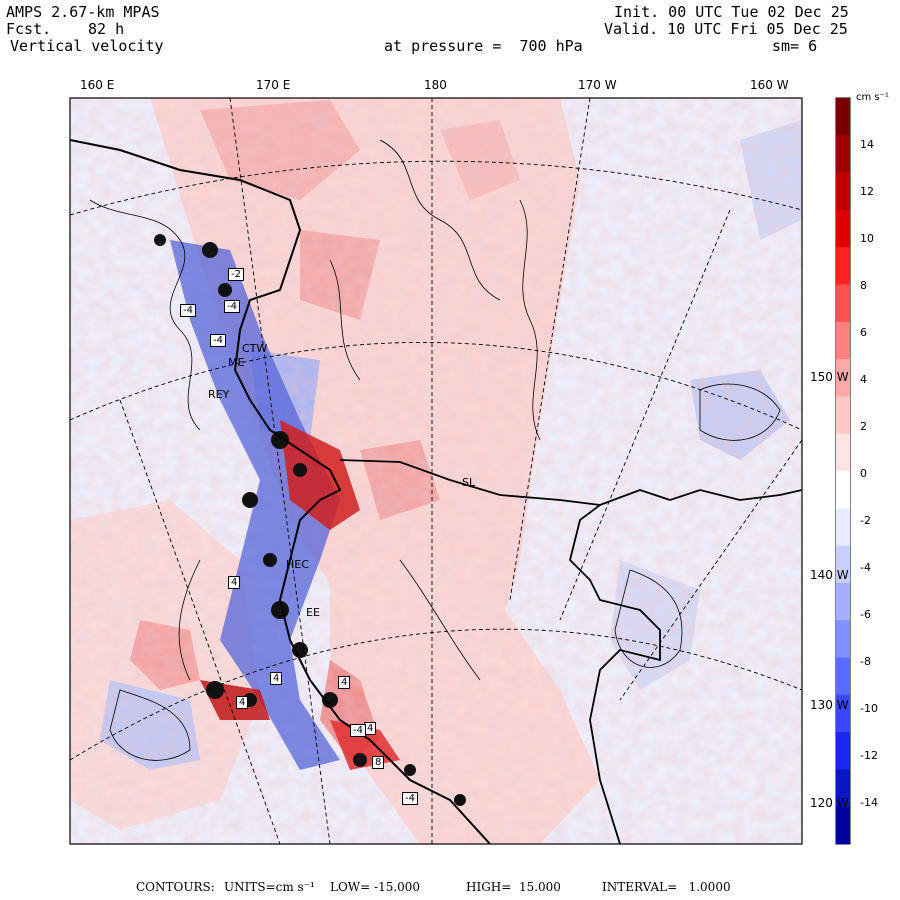  I want to click on colorbar-tick-label: 14, so click(867, 144).